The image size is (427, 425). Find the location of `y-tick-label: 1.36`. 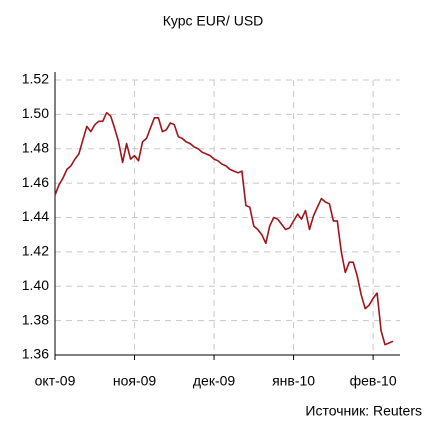

y-tick-label: 1.36 is located at coordinates (35, 354).